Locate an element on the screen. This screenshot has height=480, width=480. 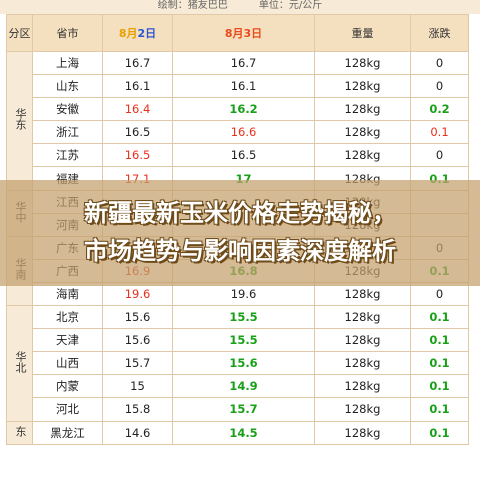
price-date-2-cell: 16.5 is located at coordinates (243, 155).